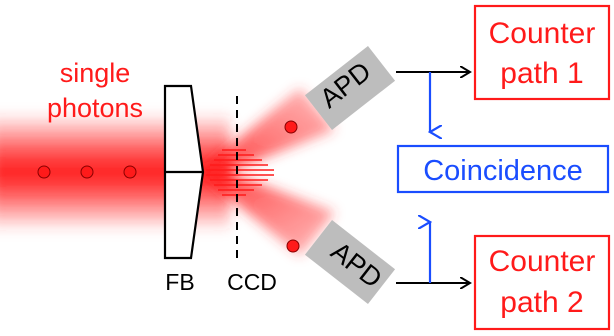 The height and width of the screenshot is (336, 614). What do you see at coordinates (542, 261) in the screenshot?
I see `counter2-line1: Counter` at bounding box center [542, 261].